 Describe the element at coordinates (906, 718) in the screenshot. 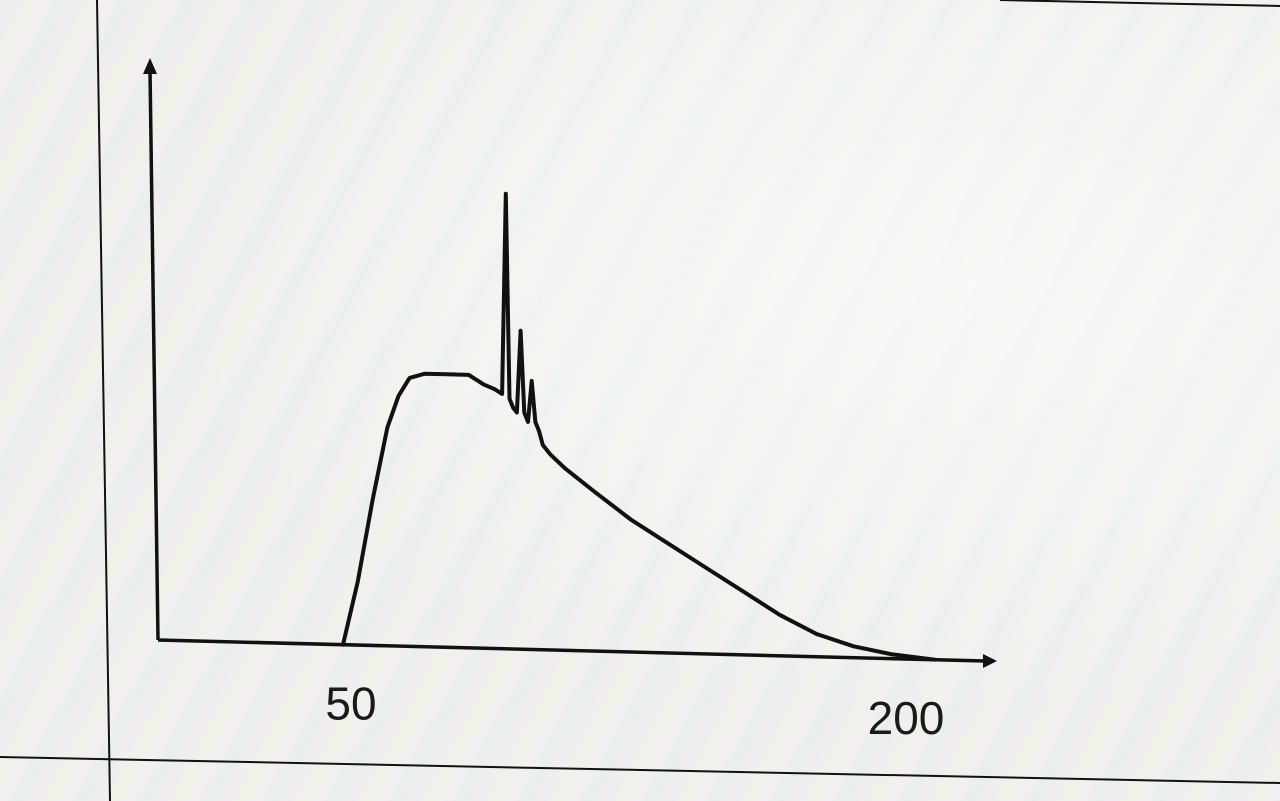

I see `x-tick-label-1: 200` at that location.